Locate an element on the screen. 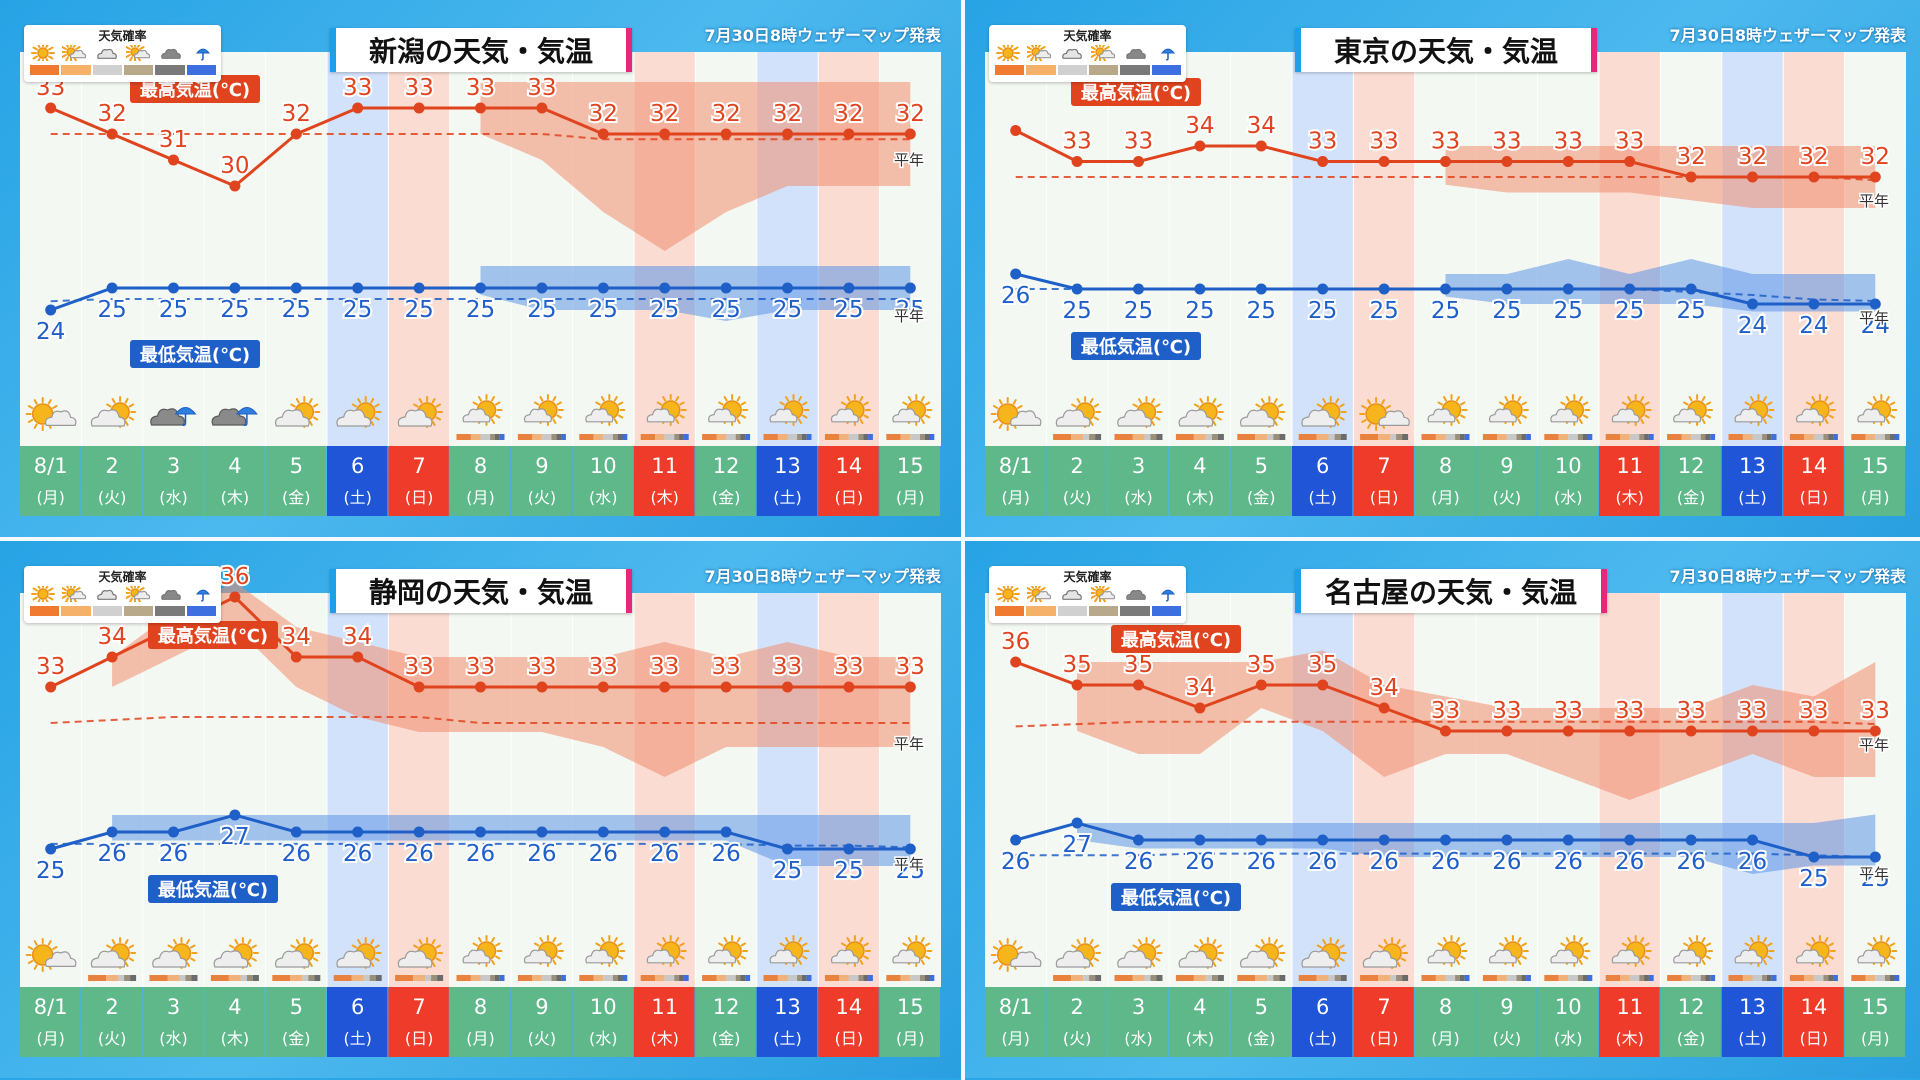 The width and height of the screenshot is (1920, 1080). series-label-text: 最高気温(℃) is located at coordinates (195, 90).